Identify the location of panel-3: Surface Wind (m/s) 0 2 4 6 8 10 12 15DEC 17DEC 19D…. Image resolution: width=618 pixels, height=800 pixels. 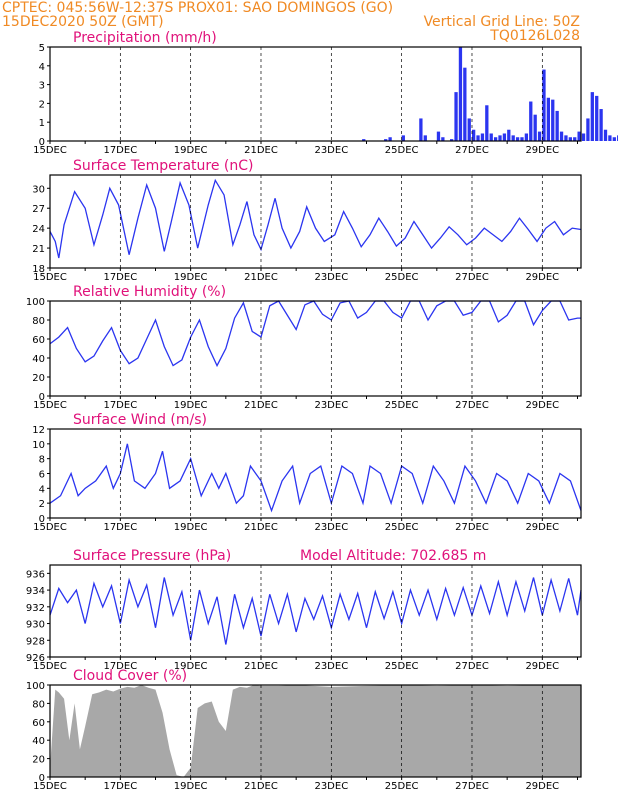
(307, 472).